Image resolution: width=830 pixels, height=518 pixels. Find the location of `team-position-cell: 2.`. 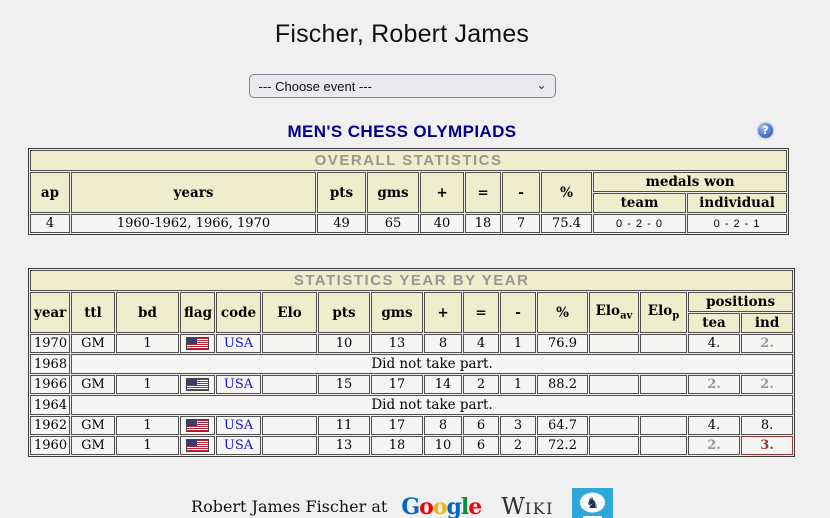

team-position-cell: 2. is located at coordinates (714, 384).